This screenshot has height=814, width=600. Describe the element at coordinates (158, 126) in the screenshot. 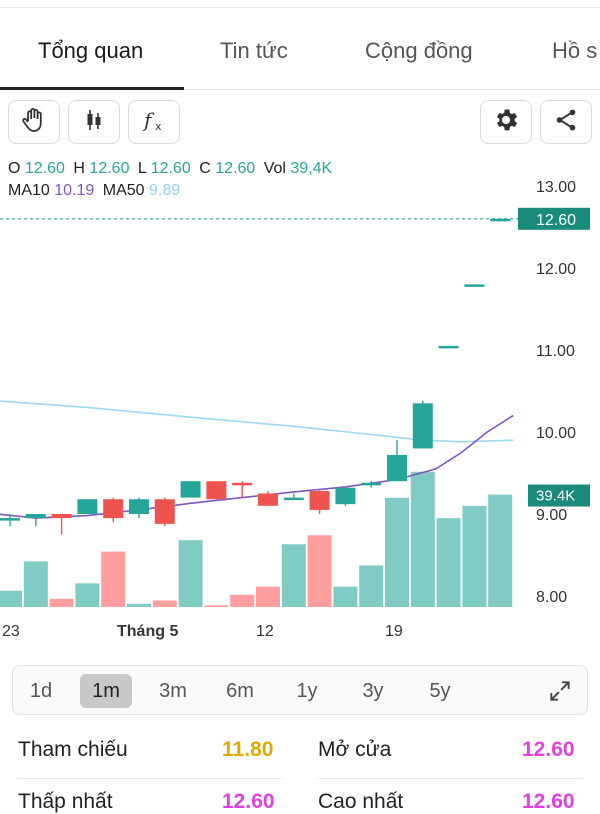

I see `svg-text: x` at that location.